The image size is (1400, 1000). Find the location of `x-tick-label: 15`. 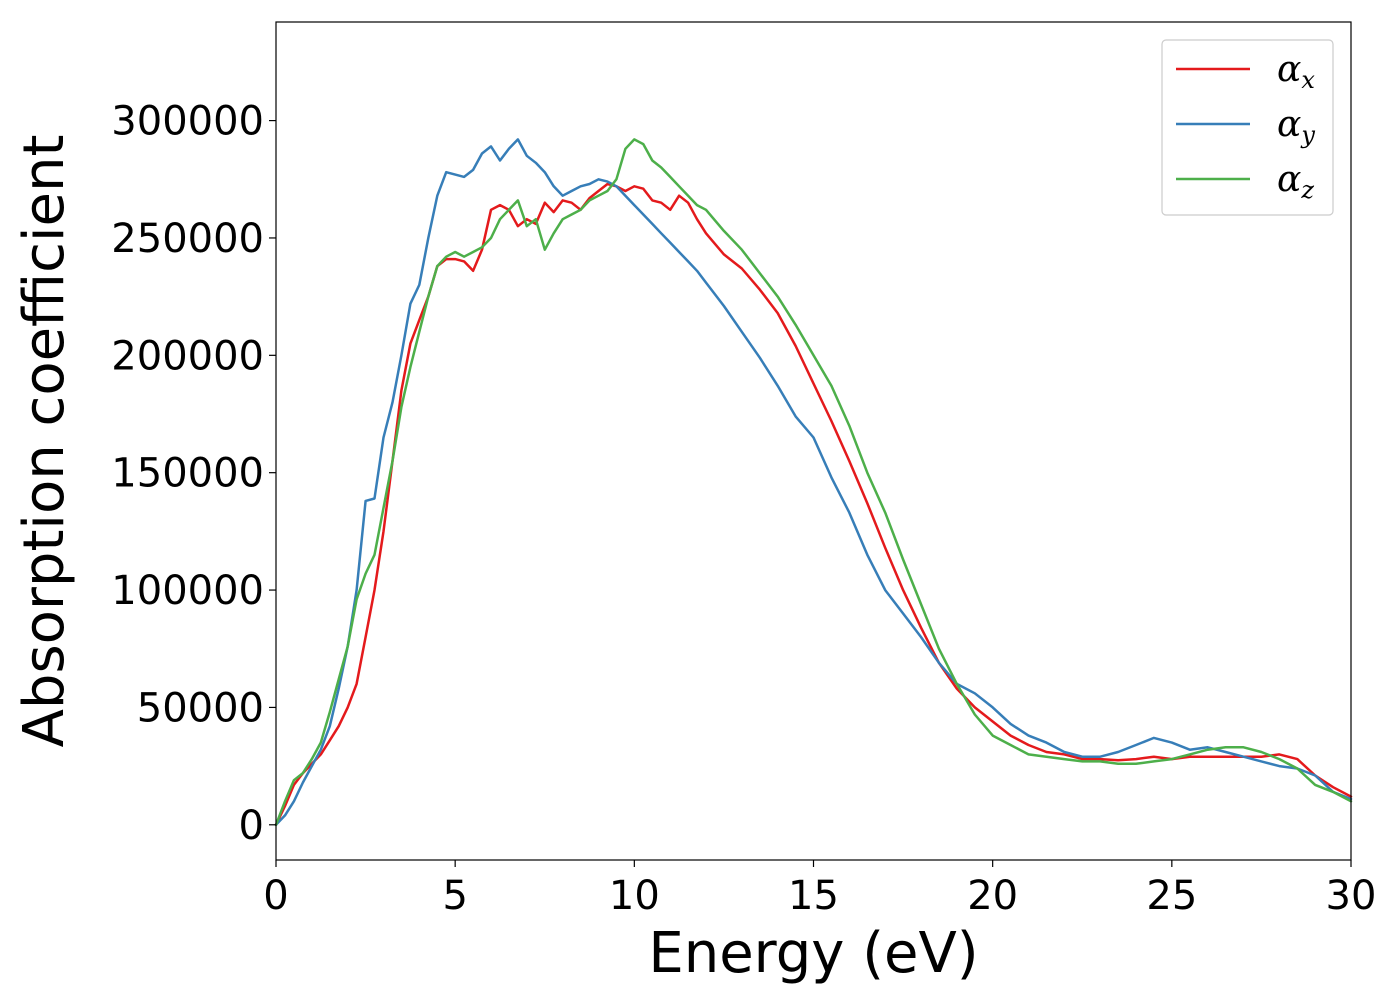

x-tick-label: 15 is located at coordinates (813, 896).